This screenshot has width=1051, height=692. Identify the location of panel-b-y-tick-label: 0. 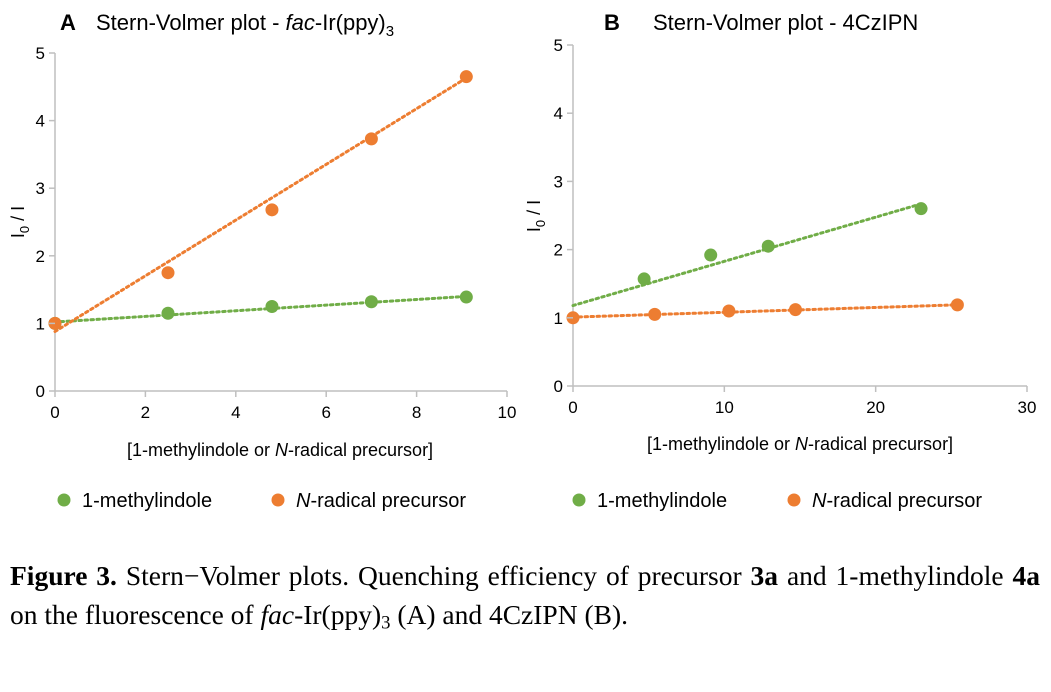
(558, 386).